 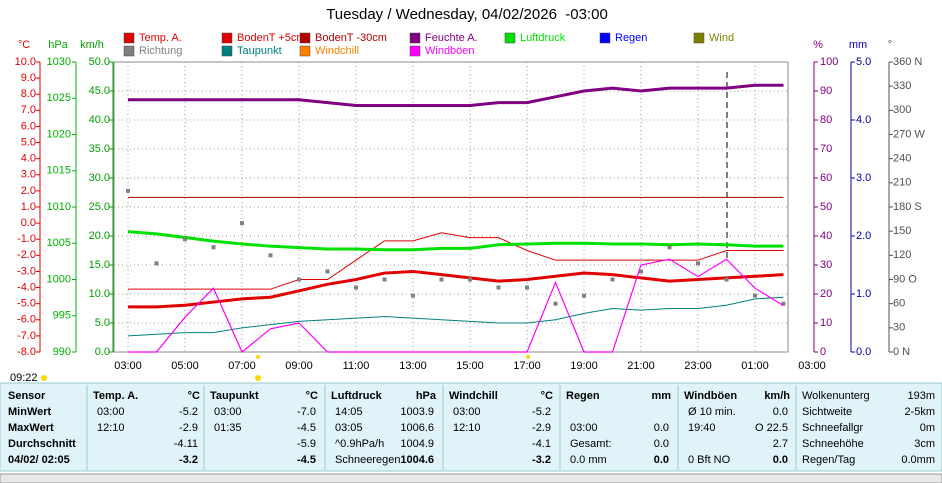 I want to click on y-tick-label: 40, so click(x=826, y=236).